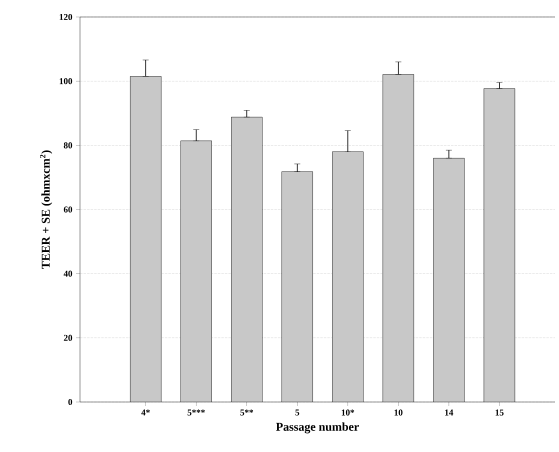 The width and height of the screenshot is (559, 452). I want to click on y-tick-label: 60, so click(68, 209).